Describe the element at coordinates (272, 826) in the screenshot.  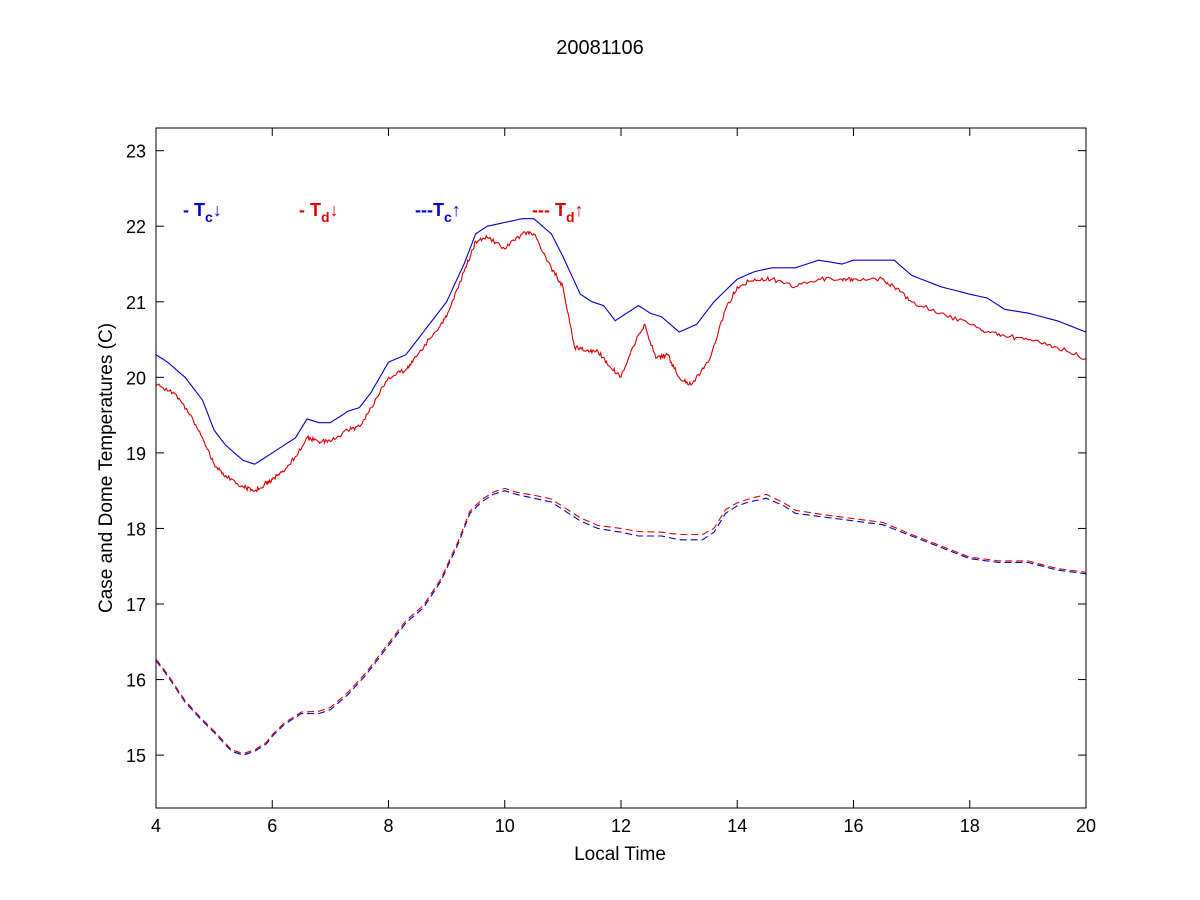
I see `x-tick-label: 6` at that location.